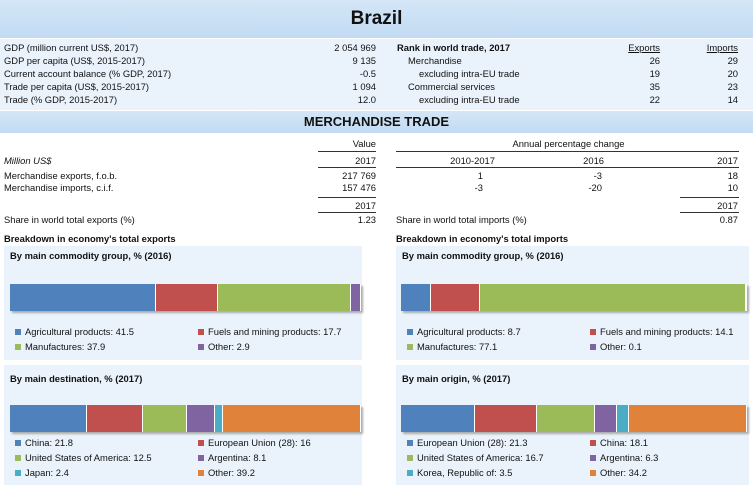 This screenshot has width=753, height=496. What do you see at coordinates (618, 472) in the screenshot?
I see `legend-item: Other: 34.2` at bounding box center [618, 472].